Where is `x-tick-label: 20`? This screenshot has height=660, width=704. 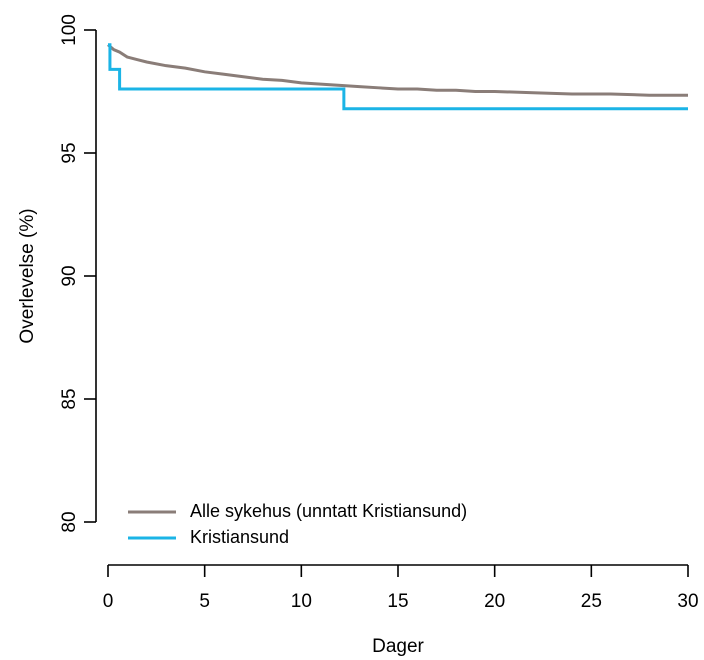
x-tick-label: 20 is located at coordinates (494, 601).